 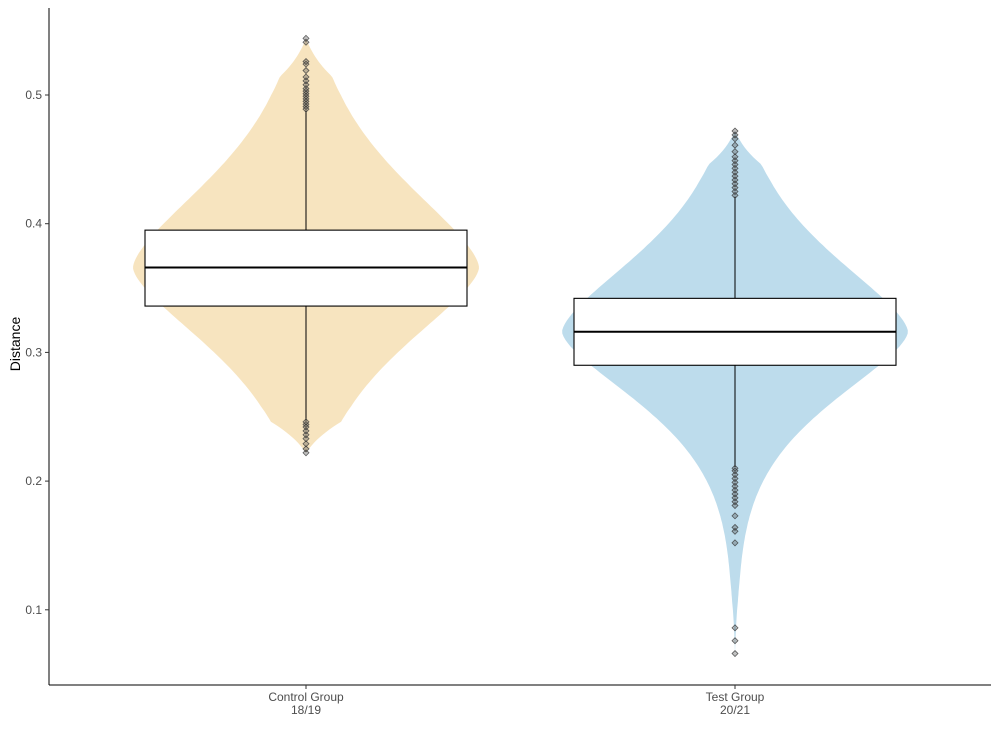 I want to click on y-tick-label: 0.2, so click(x=33, y=481).